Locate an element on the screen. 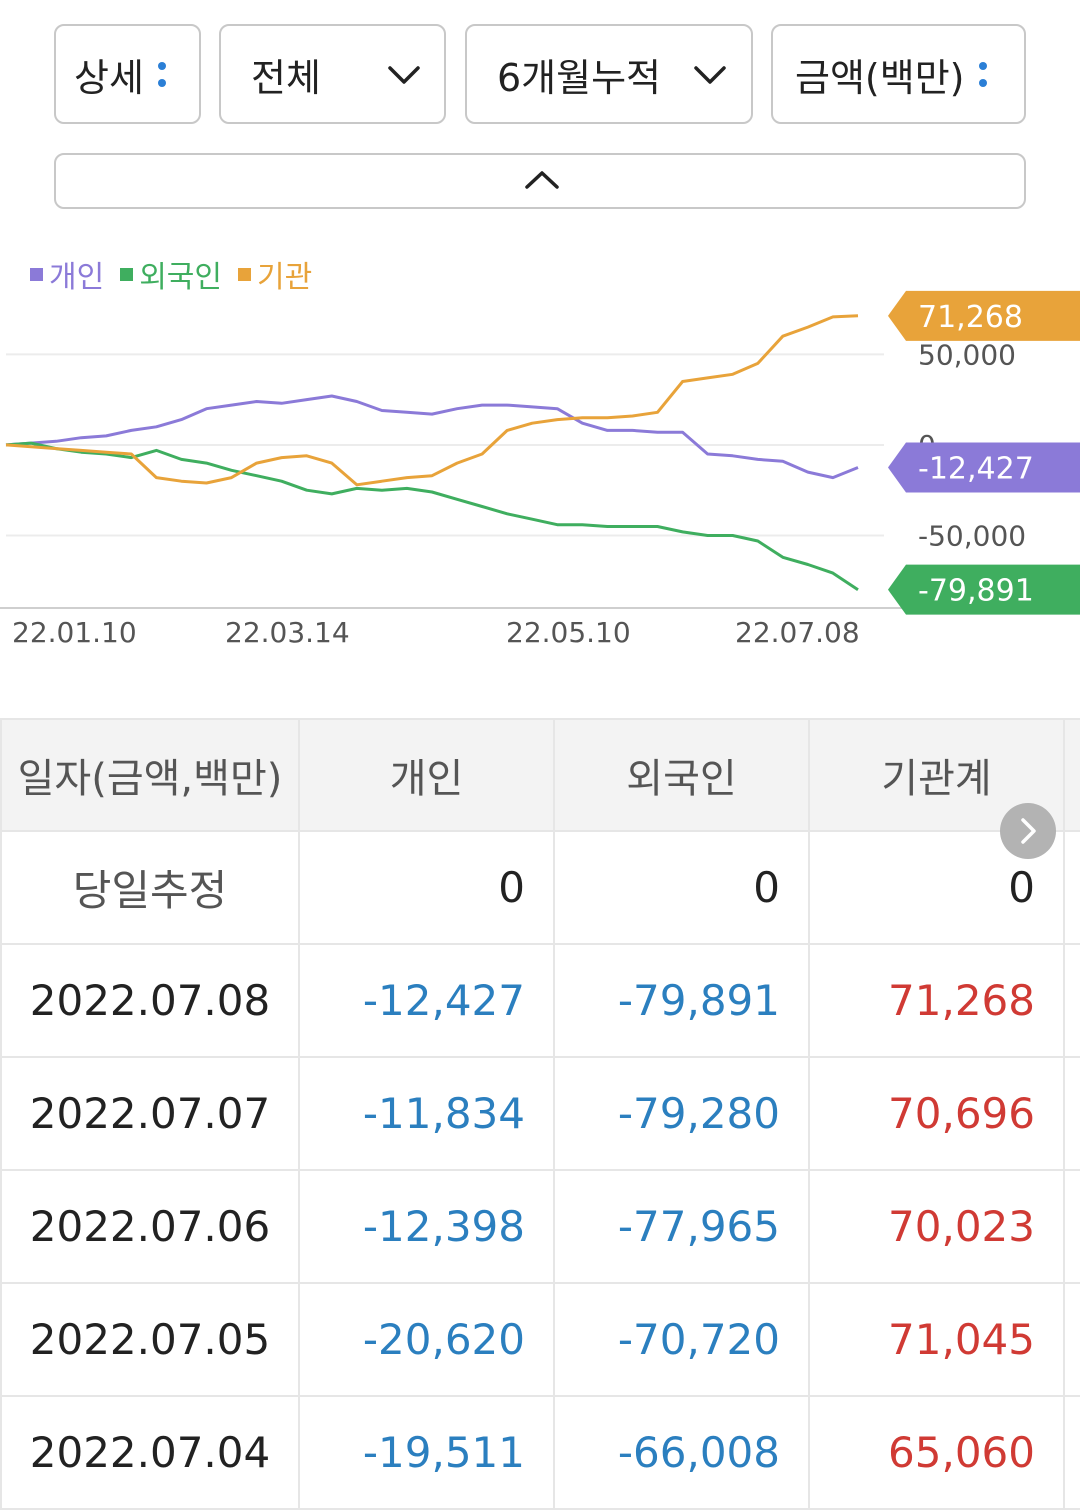 The width and height of the screenshot is (1080, 1510). detail-label: 상세 is located at coordinates (109, 77).